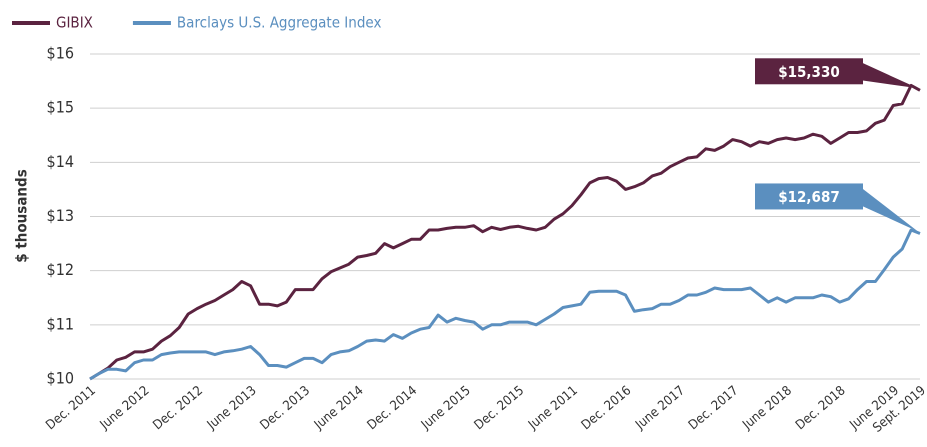  Describe the element at coordinates (660, 408) in the screenshot. I see `x-tick-label: June 2017` at that location.